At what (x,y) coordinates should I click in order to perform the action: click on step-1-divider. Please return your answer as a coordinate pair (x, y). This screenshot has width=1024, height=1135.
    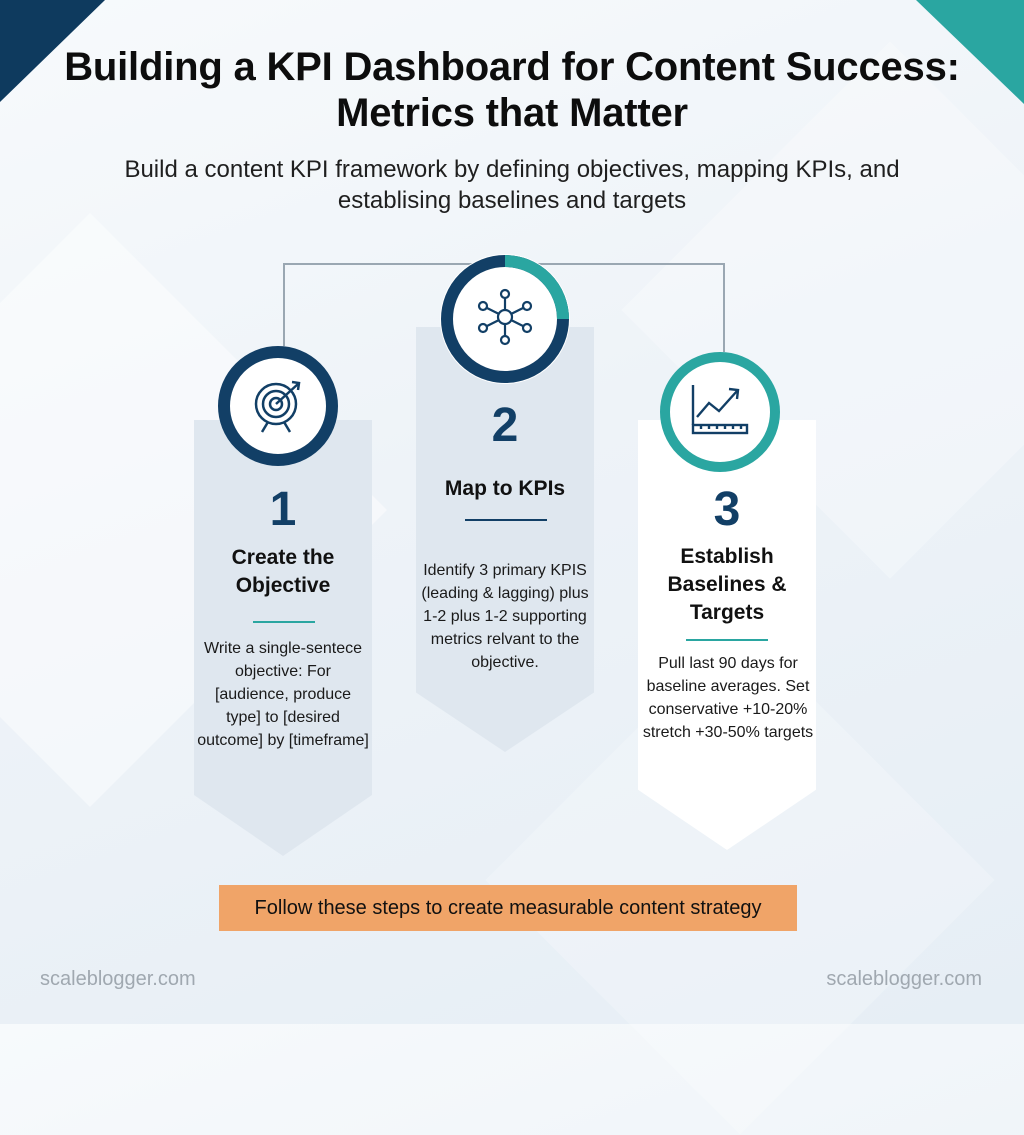
    Looking at the image, I should click on (284, 622).